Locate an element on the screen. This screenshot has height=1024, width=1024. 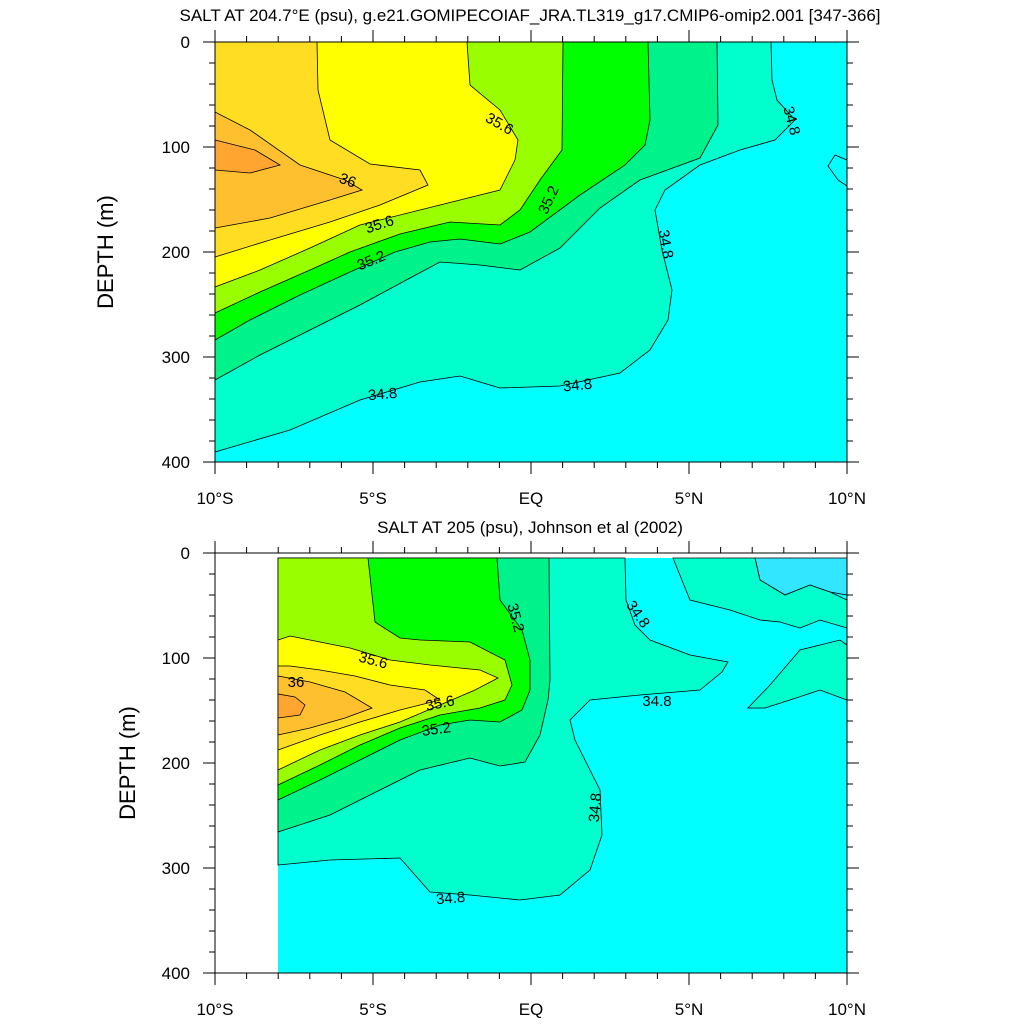
chart-title: SALT AT 205 (psu), Johnson et al (2002) is located at coordinates (530, 527).